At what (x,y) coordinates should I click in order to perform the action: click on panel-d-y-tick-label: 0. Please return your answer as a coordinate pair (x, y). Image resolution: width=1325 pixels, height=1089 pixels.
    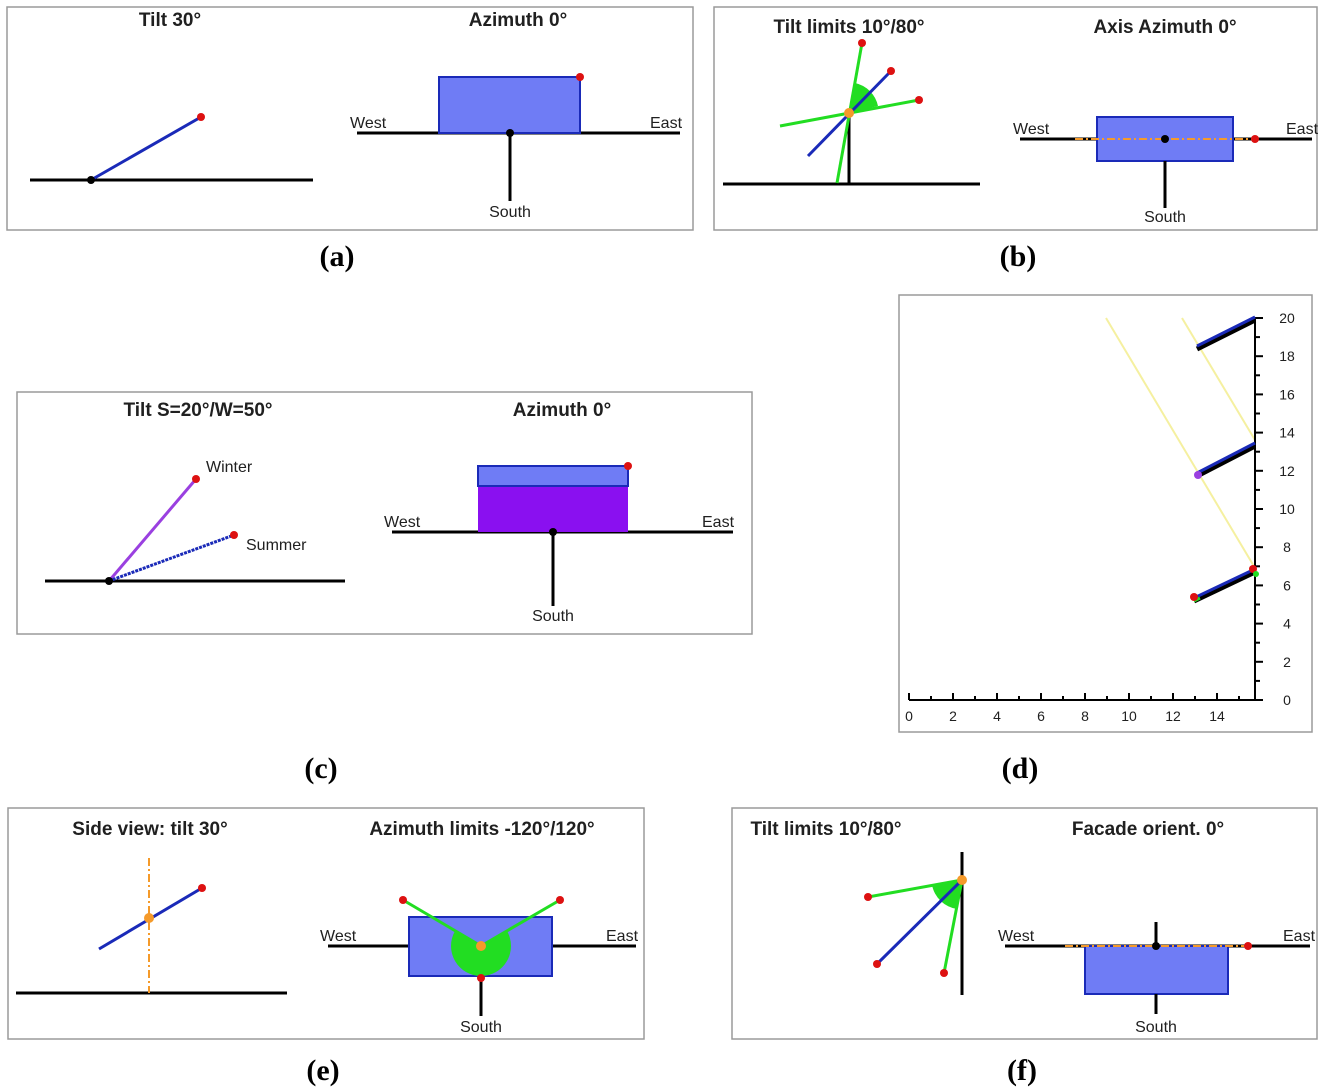
    Looking at the image, I should click on (1287, 700).